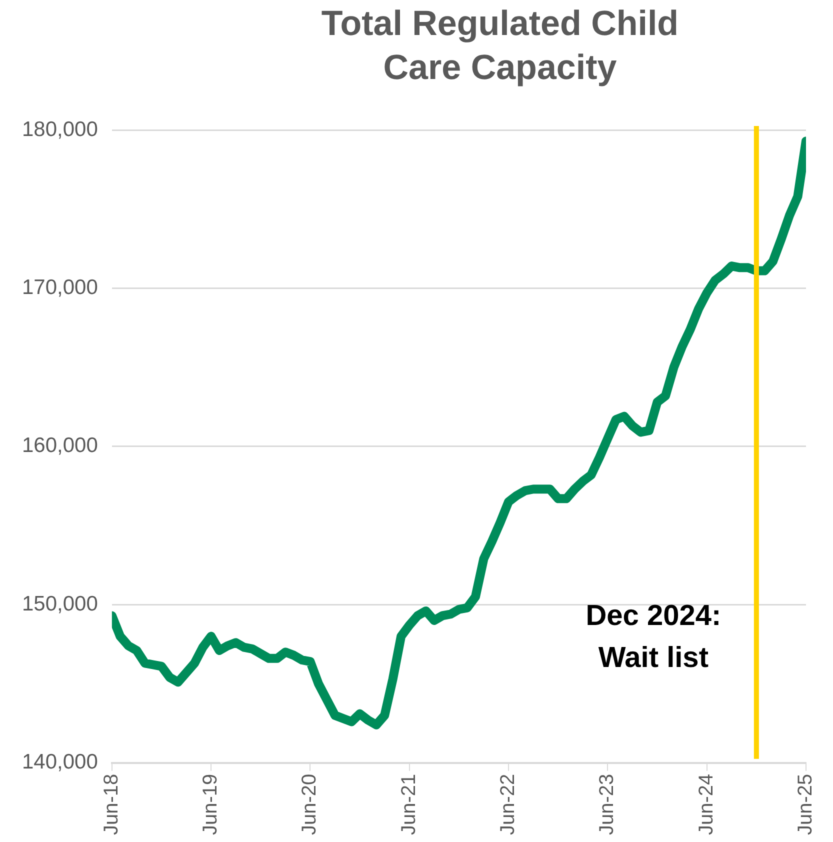  Describe the element at coordinates (60, 288) in the screenshot. I see `y-tick-label: 170,000` at that location.